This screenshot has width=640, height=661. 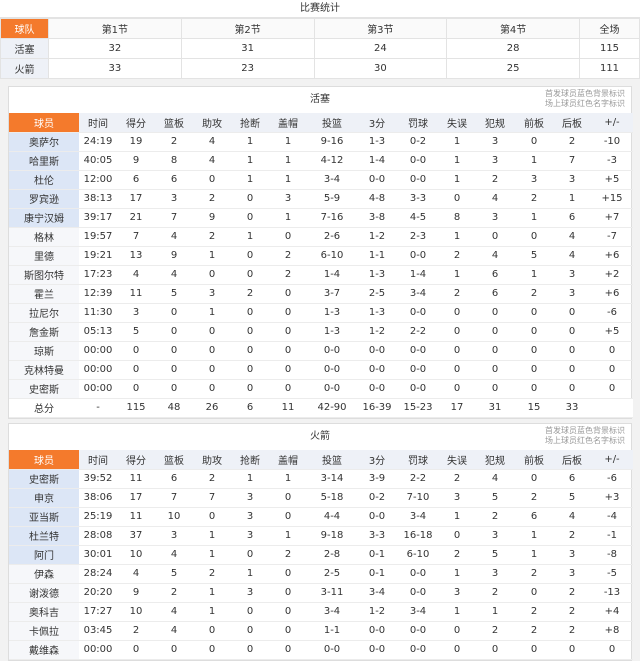 What do you see at coordinates (418, 555) in the screenshot?
I see `stat-cell: 6-10` at bounding box center [418, 555].